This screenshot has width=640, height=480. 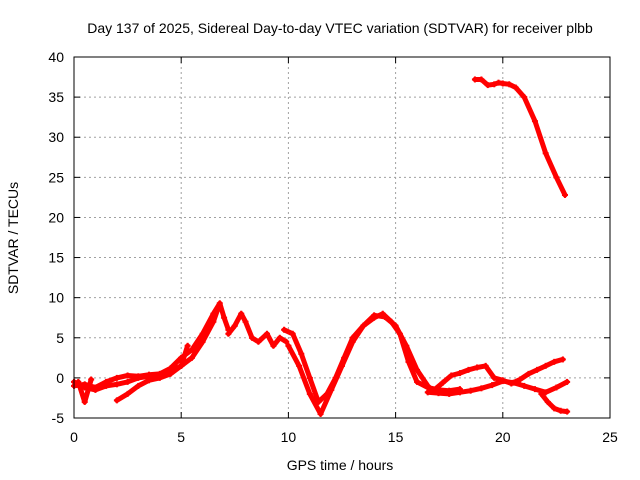 What do you see at coordinates (257, 330) in the screenshot?
I see `series-track-d` at bounding box center [257, 330].